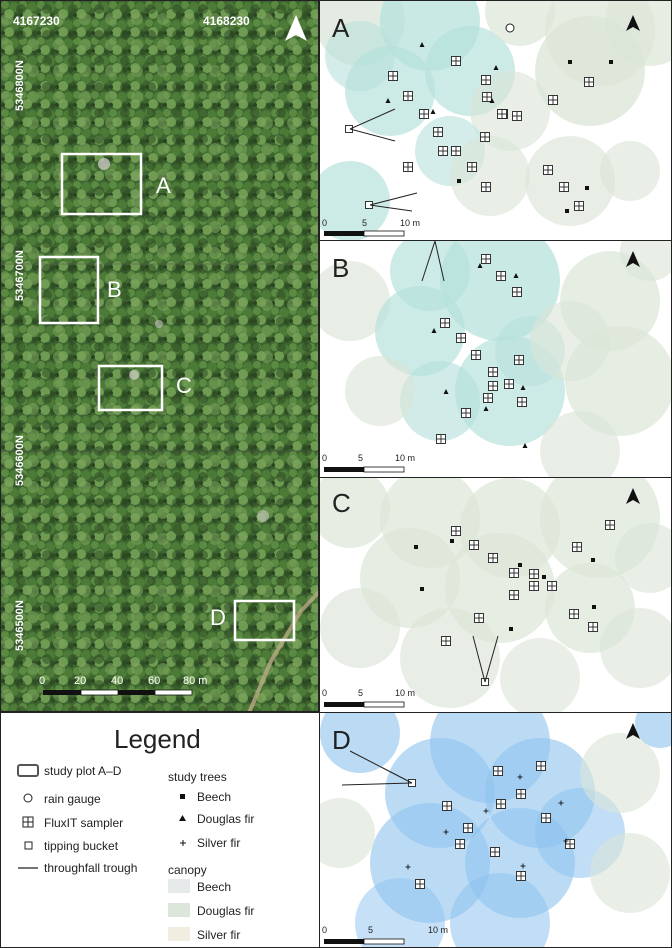 The image size is (672, 948). I want to click on canopy-swatch-beech, so click(179, 886).